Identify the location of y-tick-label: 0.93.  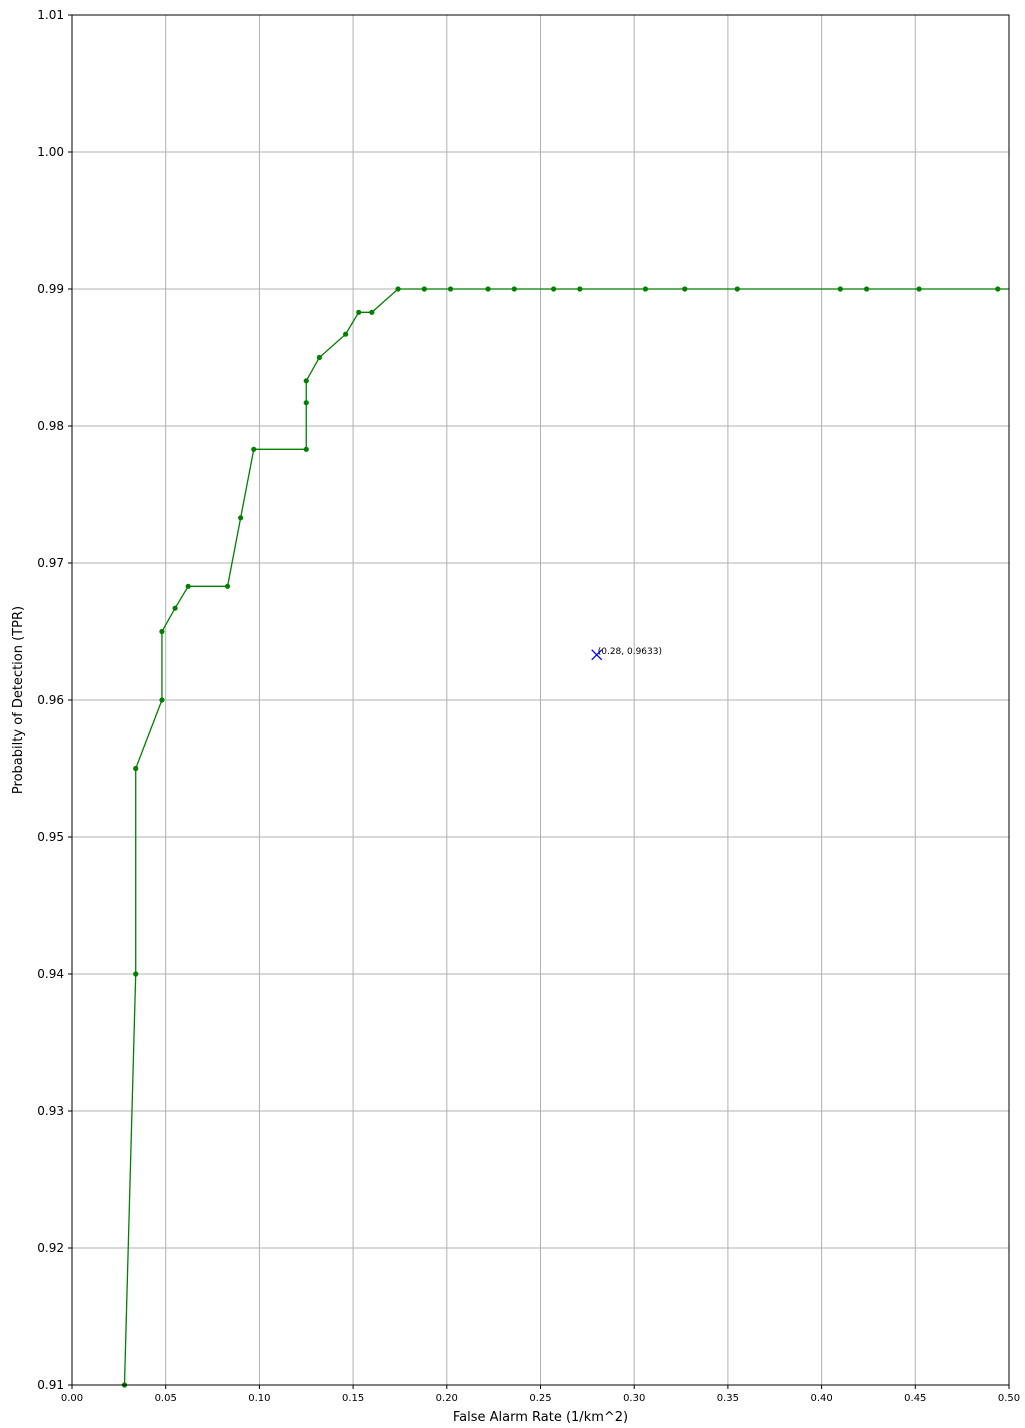
(50, 1111).